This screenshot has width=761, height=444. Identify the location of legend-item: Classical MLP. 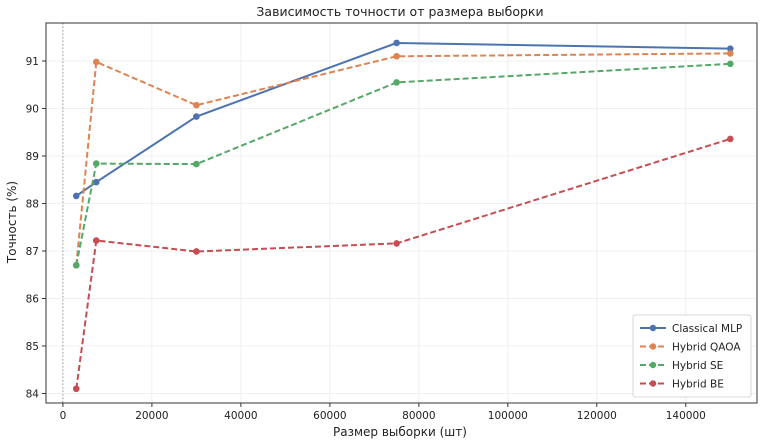
(691, 329).